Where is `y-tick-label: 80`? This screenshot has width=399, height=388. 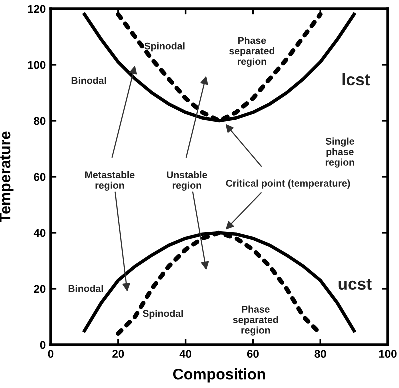
y-tick-label: 80 is located at coordinates (40, 121).